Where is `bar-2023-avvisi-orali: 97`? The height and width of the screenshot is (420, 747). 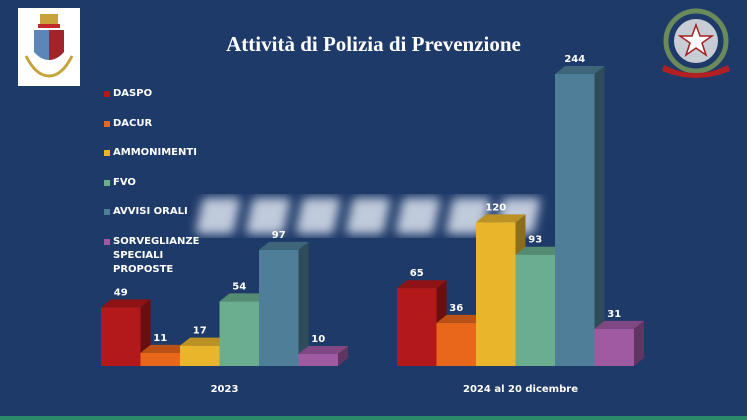
bar-2023-avvisi-orali: 97 is located at coordinates (284, 298).